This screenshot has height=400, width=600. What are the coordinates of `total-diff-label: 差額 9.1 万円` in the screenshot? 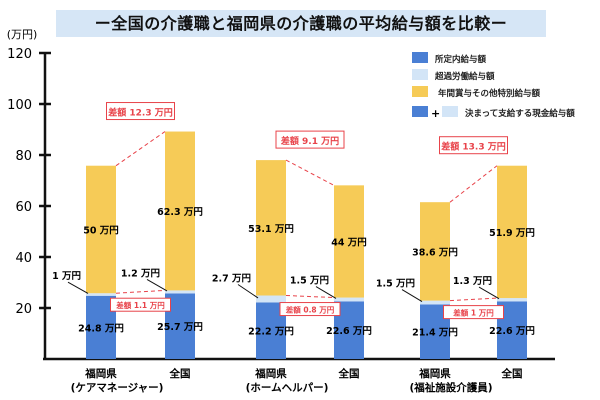 It's located at (310, 141).